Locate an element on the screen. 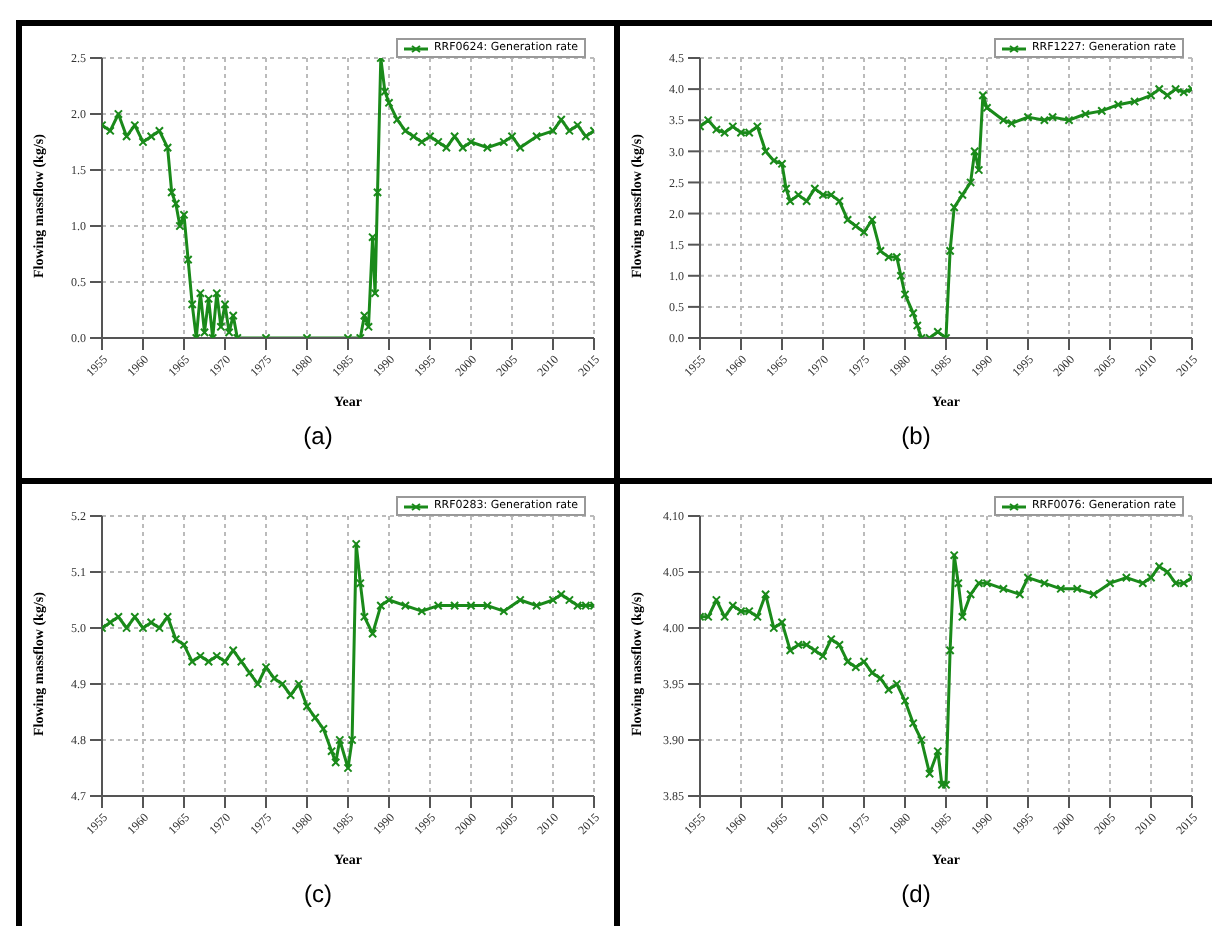 This screenshot has width=1212, height=926. text: (b) is located at coordinates (916, 436).